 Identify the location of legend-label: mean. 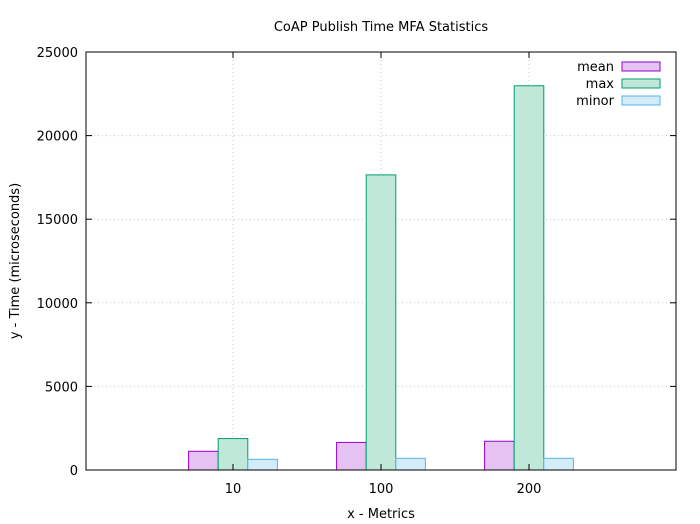
(595, 67).